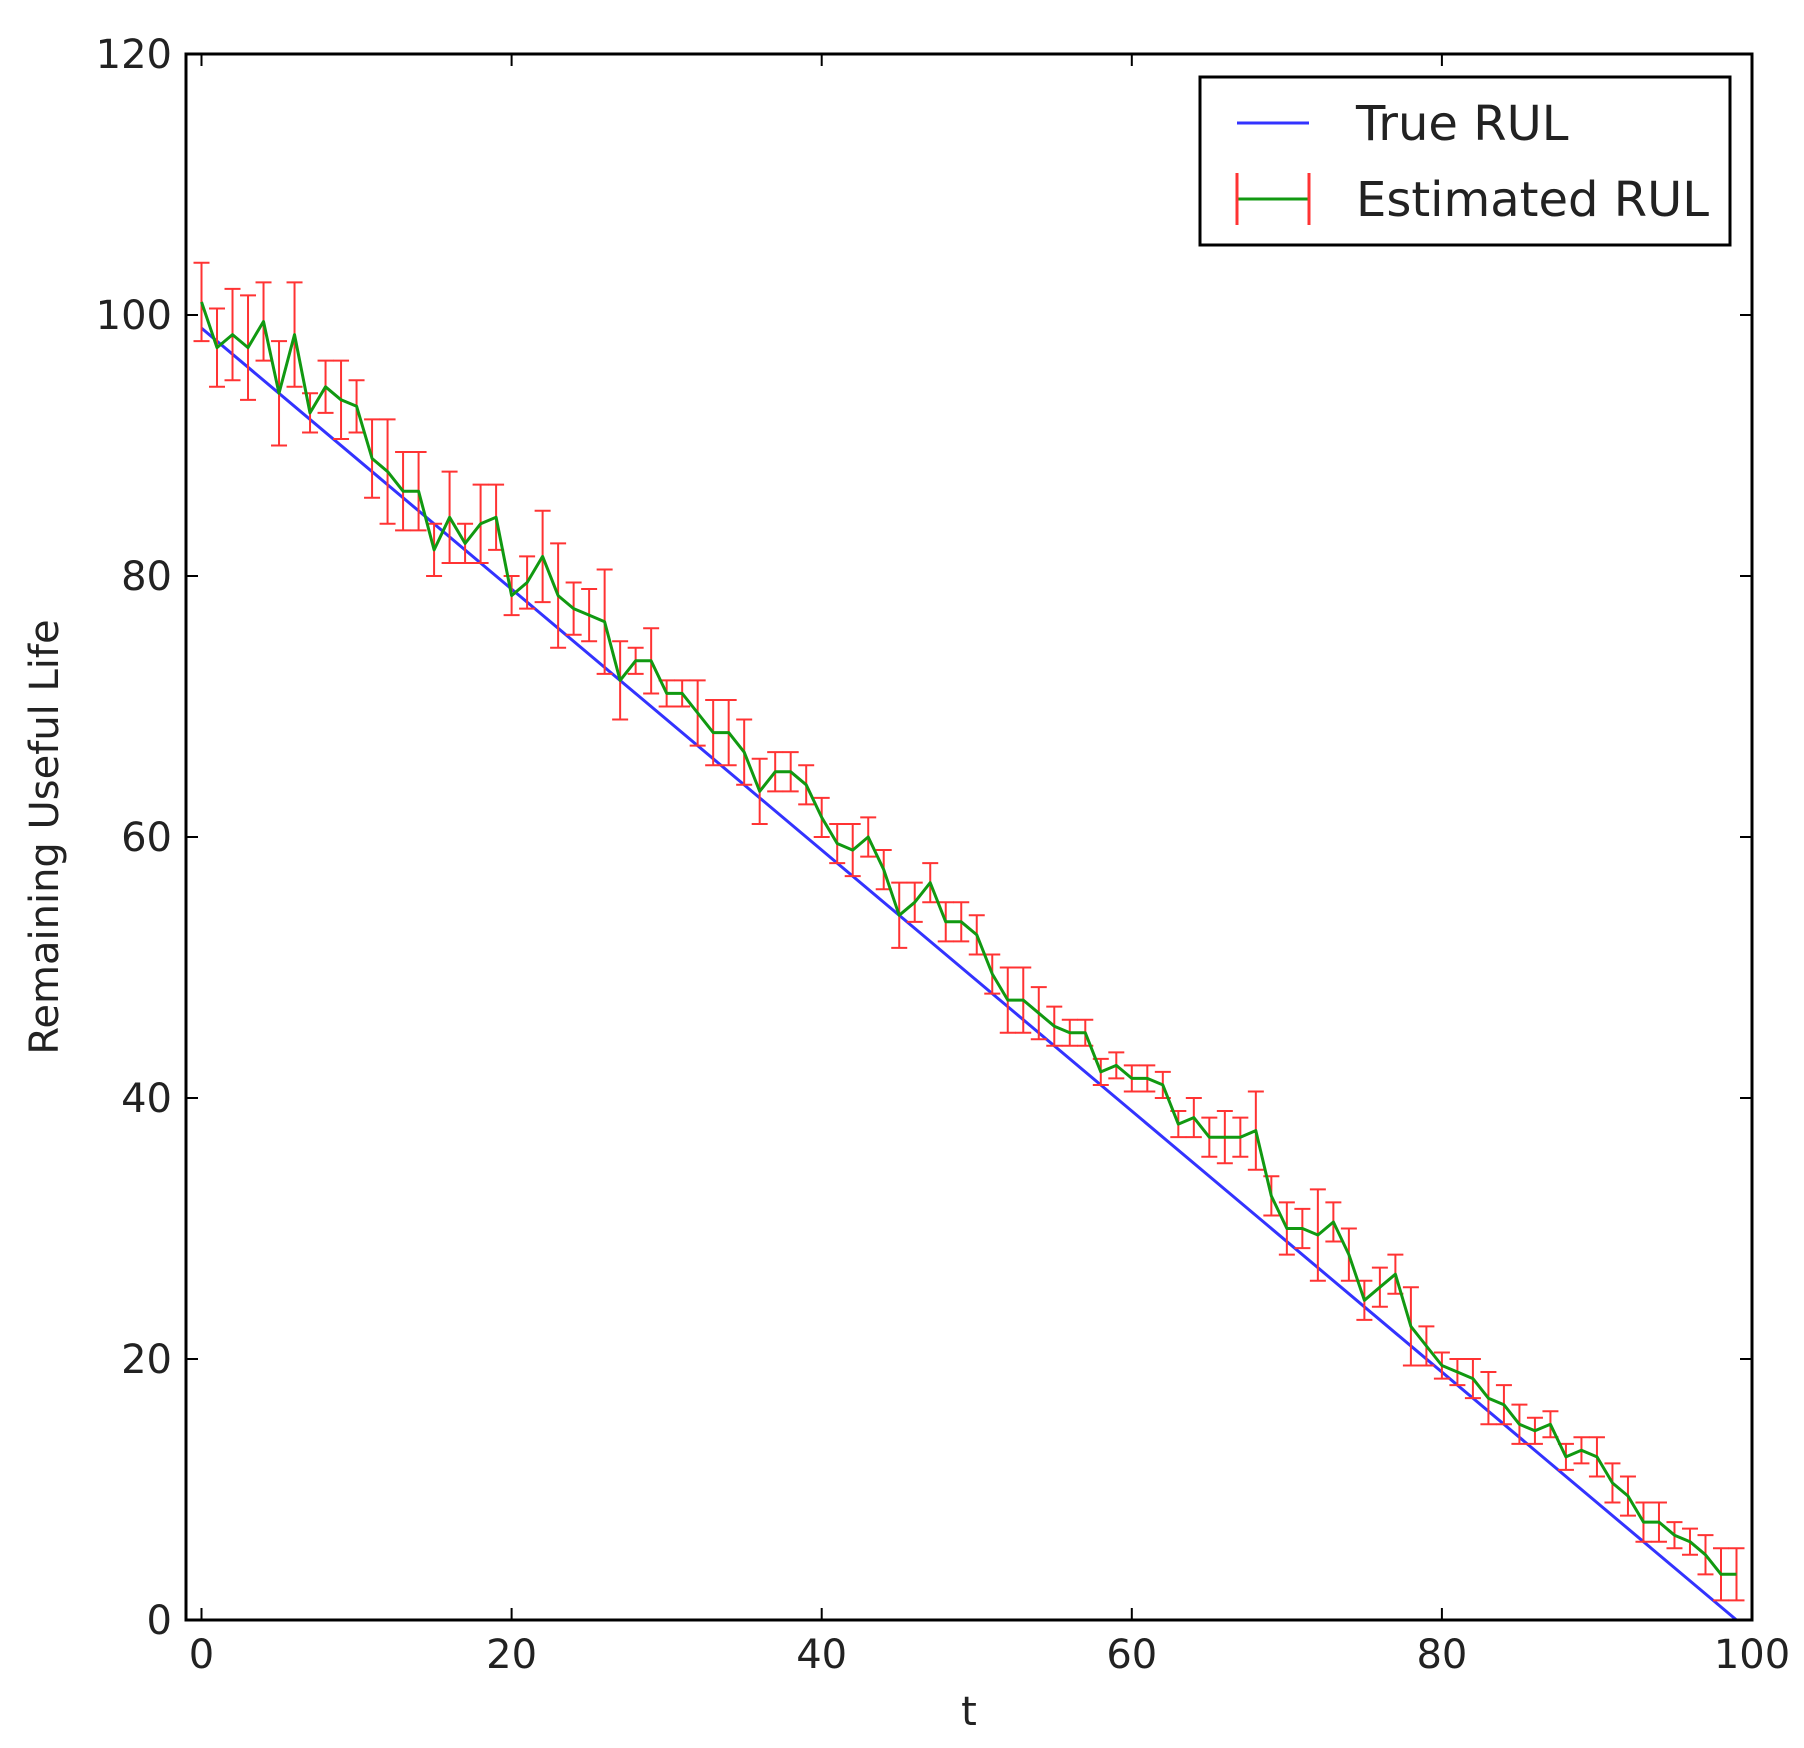 This screenshot has width=1804, height=1748. What do you see at coordinates (821, 1655) in the screenshot?
I see `x-tick-label: 40` at bounding box center [821, 1655].